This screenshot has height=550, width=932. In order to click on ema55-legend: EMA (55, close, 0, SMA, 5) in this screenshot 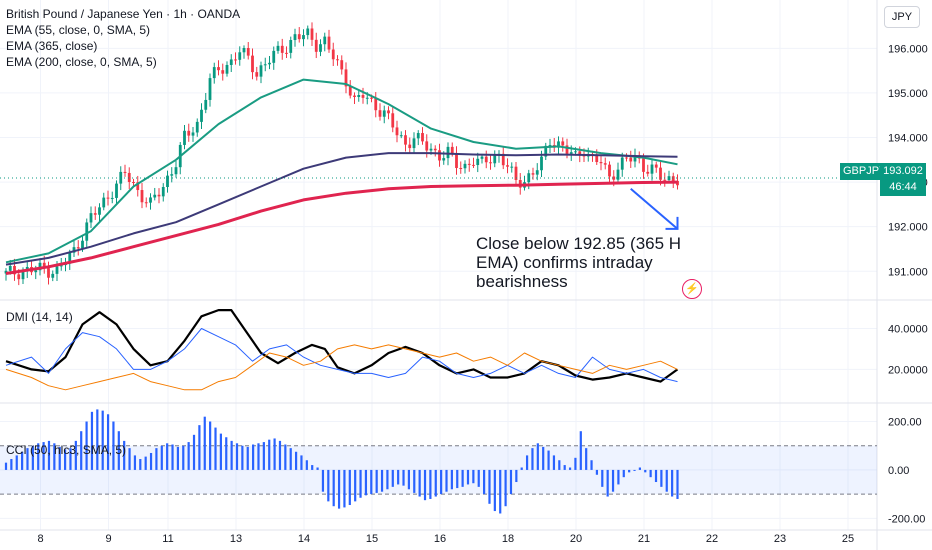, I will do `click(78, 30)`.